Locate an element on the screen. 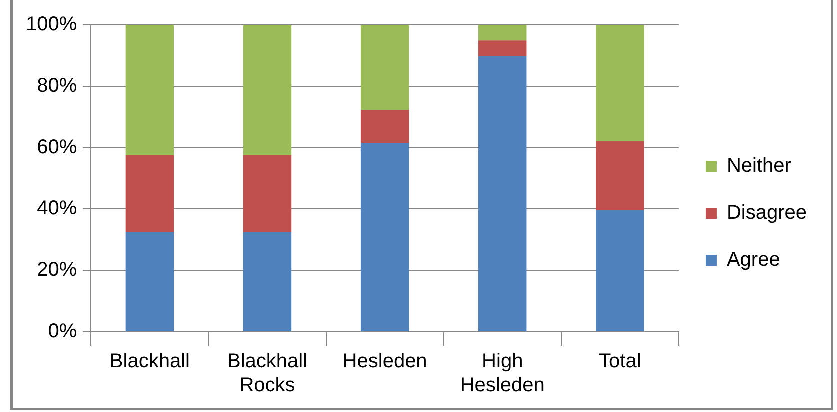  y-tick-label: 100% is located at coordinates (52, 25).